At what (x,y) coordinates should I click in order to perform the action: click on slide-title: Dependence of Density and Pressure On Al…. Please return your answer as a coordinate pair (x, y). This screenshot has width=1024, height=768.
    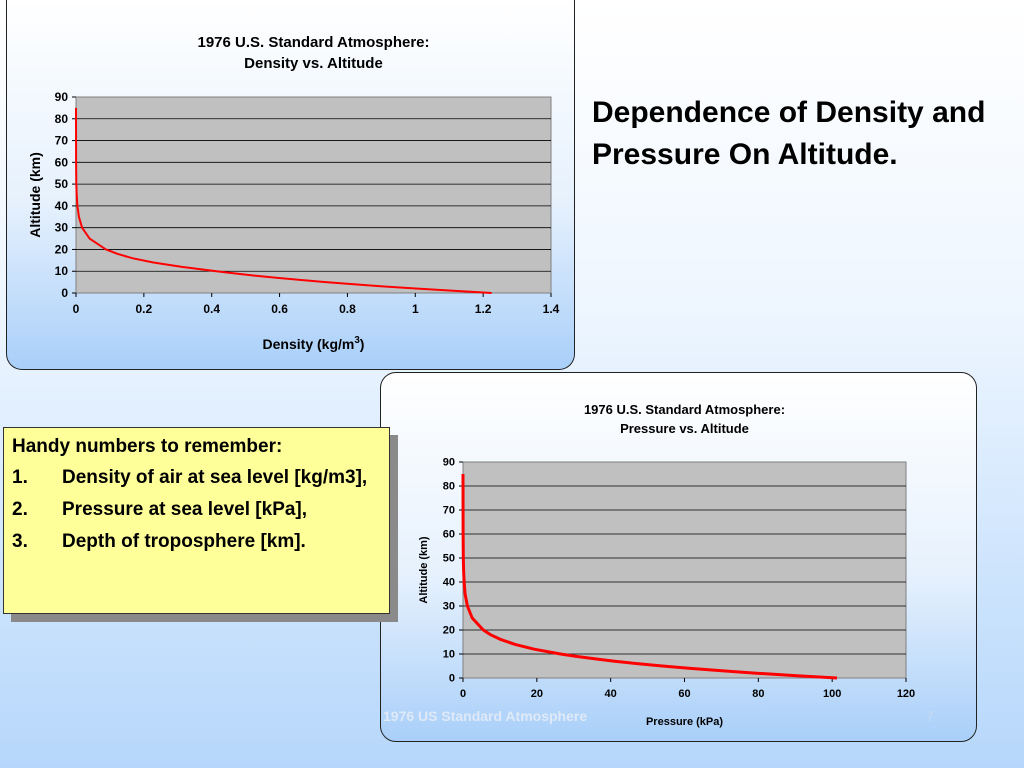
    Looking at the image, I should click on (789, 133).